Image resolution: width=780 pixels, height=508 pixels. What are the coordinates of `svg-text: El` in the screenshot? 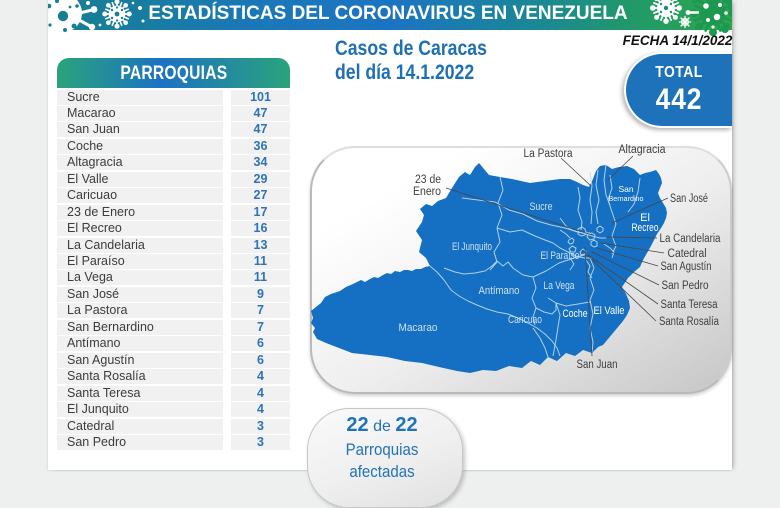 It's located at (645, 218).